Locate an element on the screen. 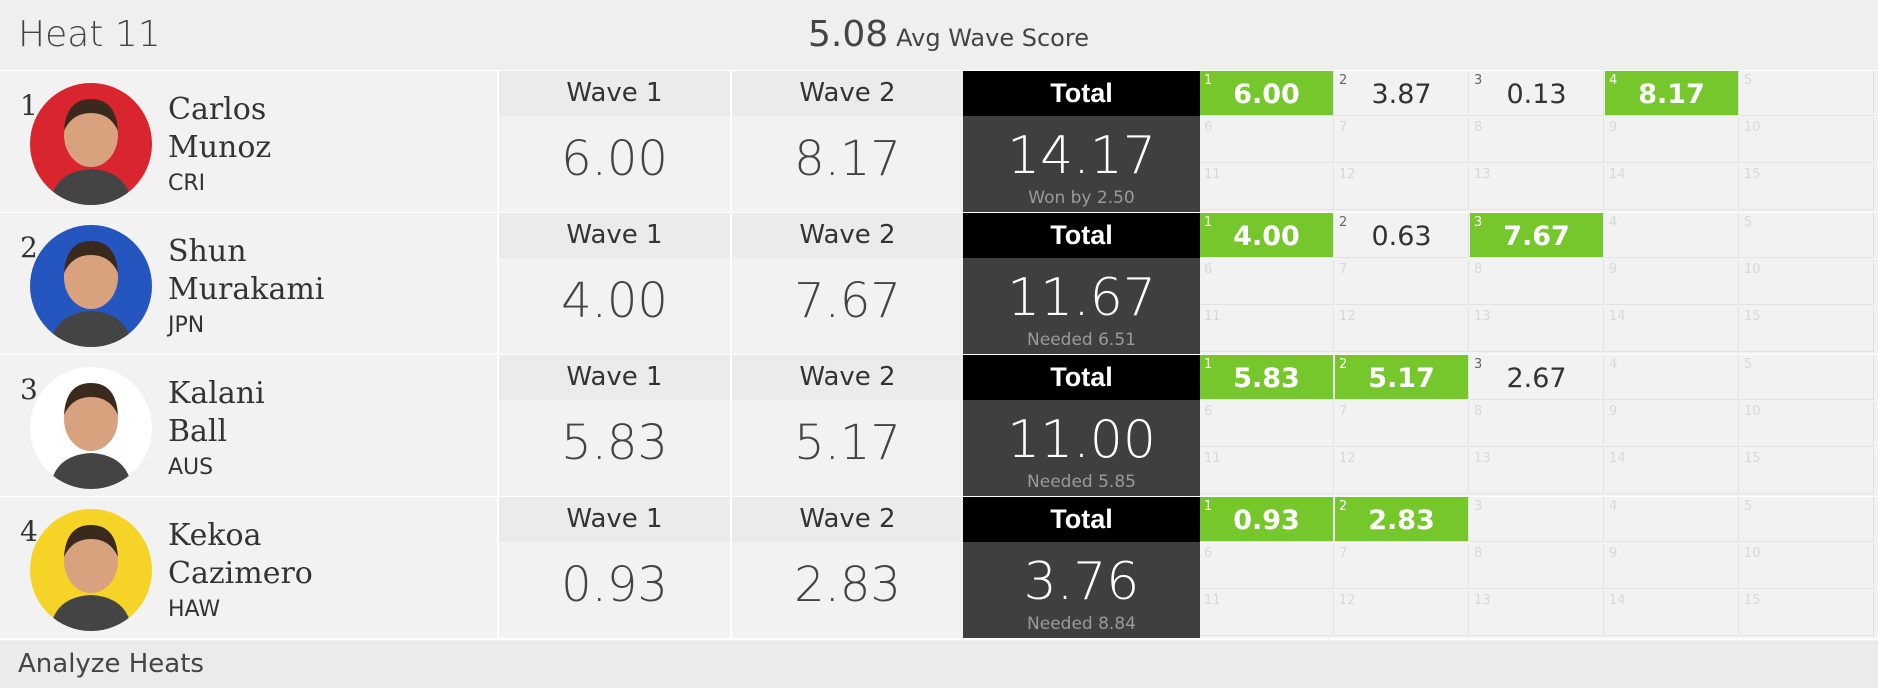 The width and height of the screenshot is (1878, 688). wave-cell: 2 5.17 is located at coordinates (1402, 377).